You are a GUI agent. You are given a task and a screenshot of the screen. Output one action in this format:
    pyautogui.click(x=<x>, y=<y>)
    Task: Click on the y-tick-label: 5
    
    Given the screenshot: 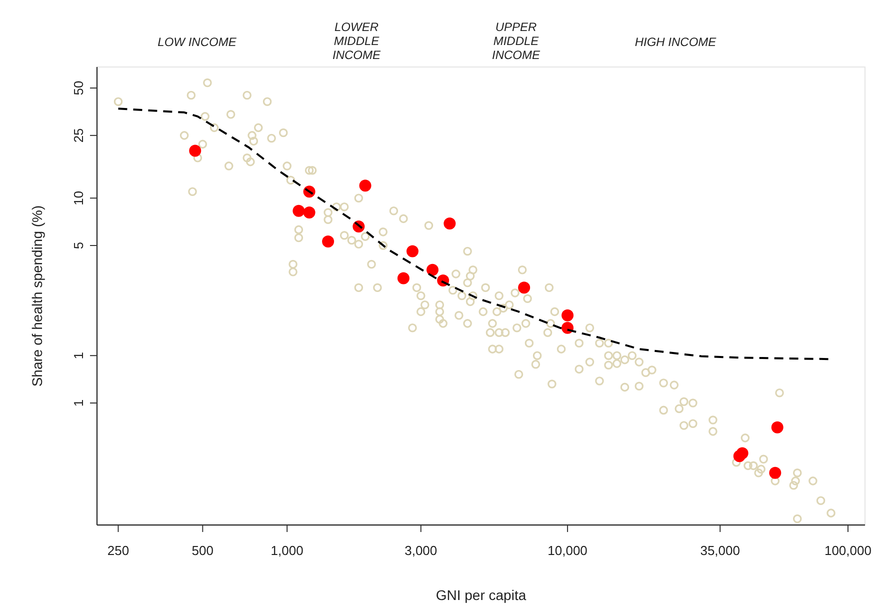 What is the action you would take?
    pyautogui.click(x=78, y=246)
    